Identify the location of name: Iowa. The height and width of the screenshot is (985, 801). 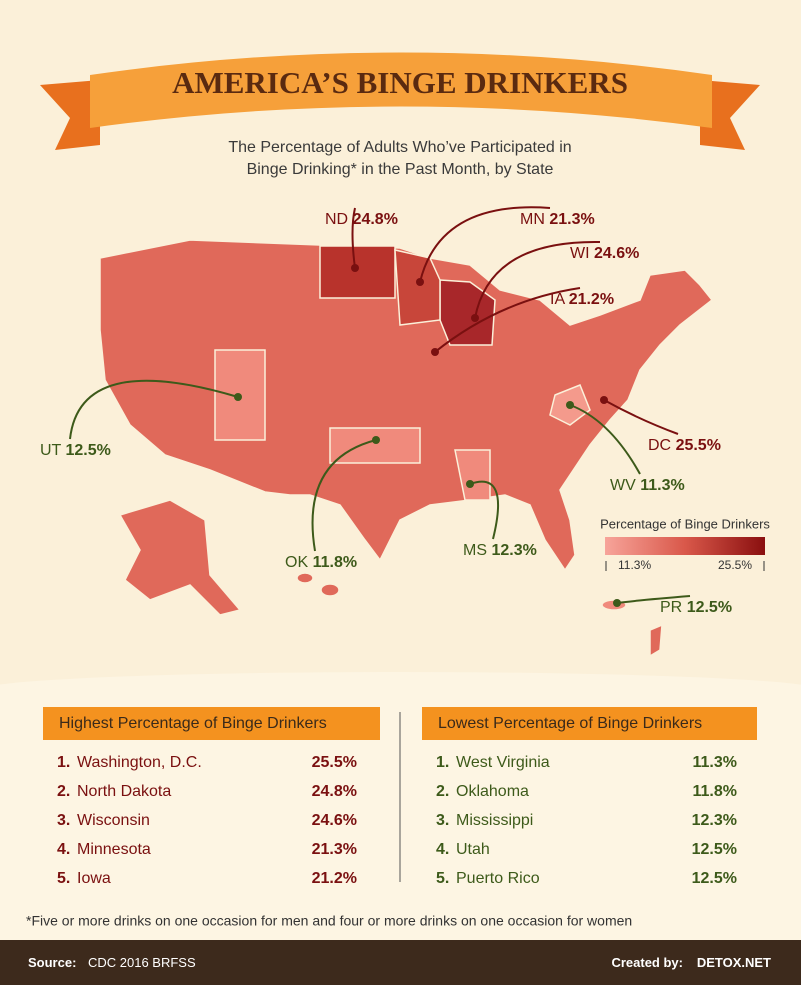
(94, 878).